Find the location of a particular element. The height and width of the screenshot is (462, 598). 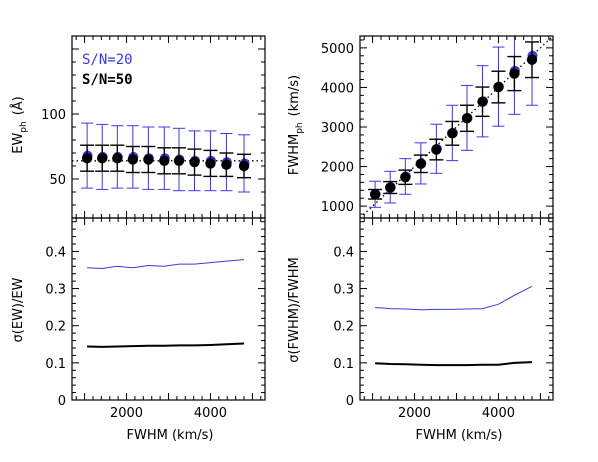

panel-sigma-fwhm-frame is located at coordinates (456, 309).